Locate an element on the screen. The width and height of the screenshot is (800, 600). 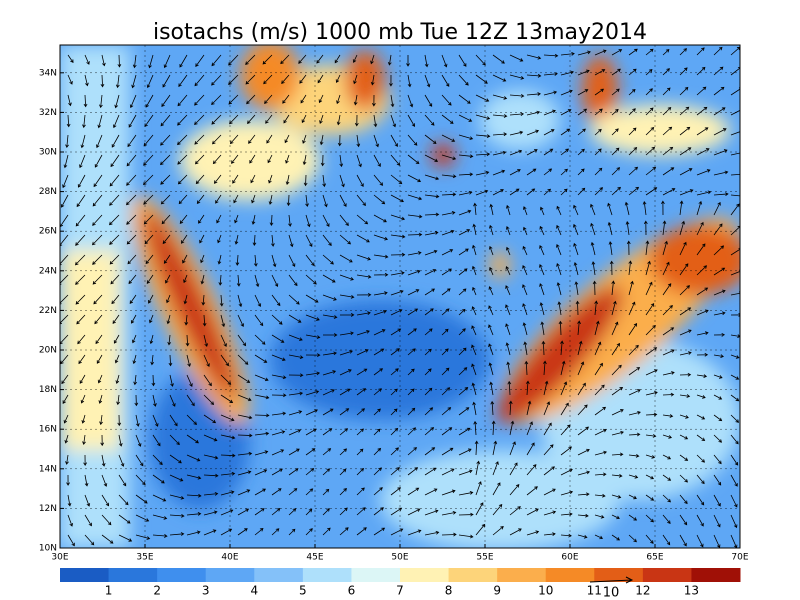
lon-label: 40E is located at coordinates (229, 558).